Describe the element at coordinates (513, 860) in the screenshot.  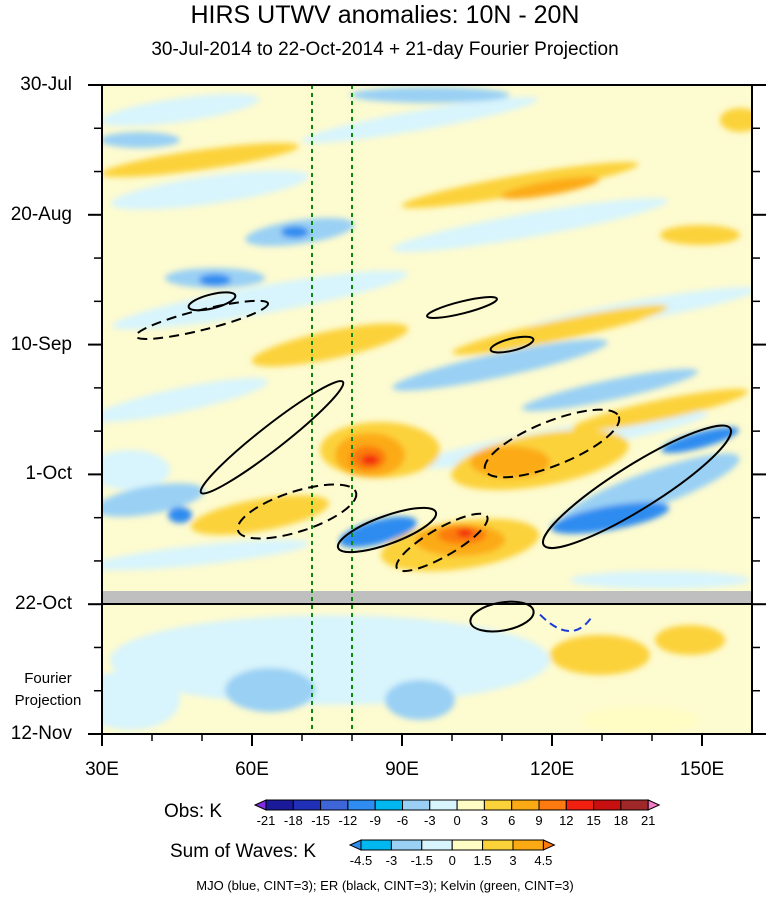
I see `waves-colorbar-tick-label: 3` at that location.